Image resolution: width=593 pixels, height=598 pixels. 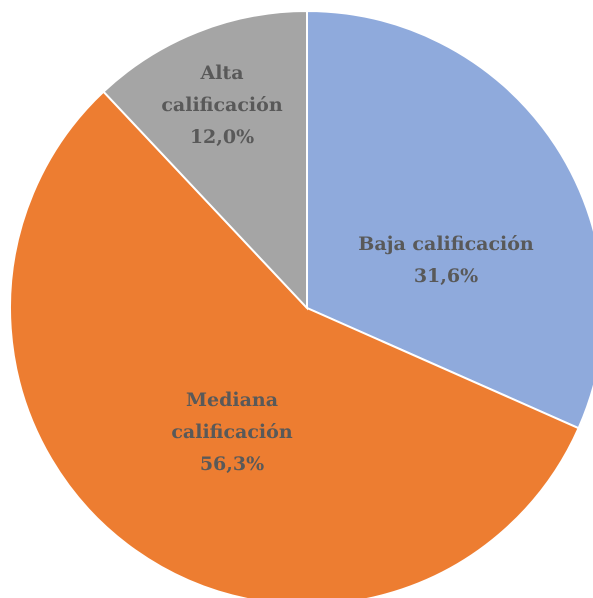 What do you see at coordinates (446, 260) in the screenshot?
I see `slice-label: Baja calificación 31,6%` at bounding box center [446, 260].